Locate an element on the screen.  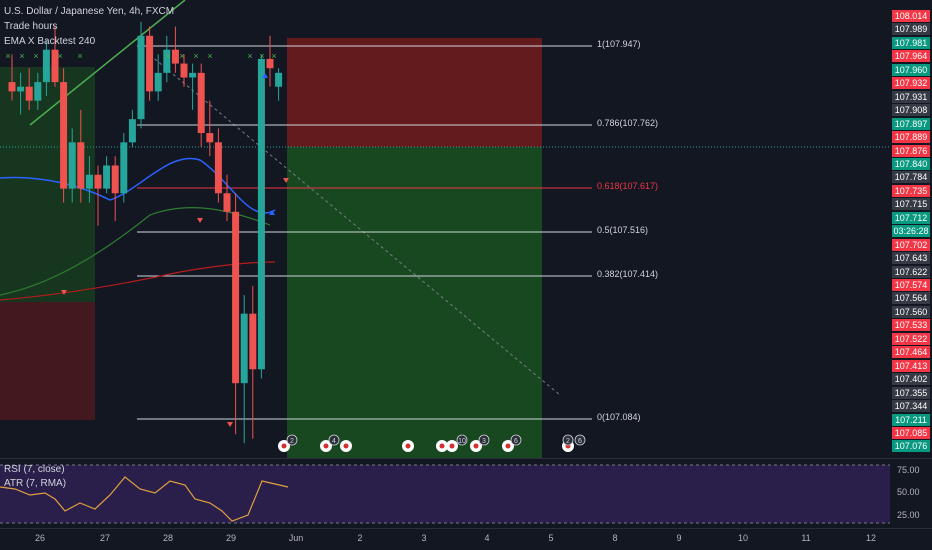
indicator-ema-backtest: EMA X Backtest 240 is located at coordinates (50, 41).